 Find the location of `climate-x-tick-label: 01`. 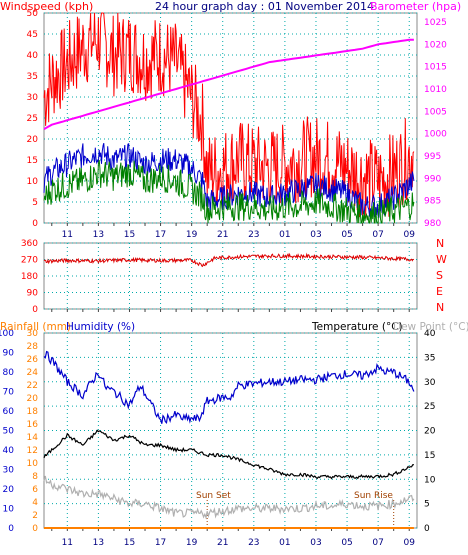

climate-x-tick-label: 01 is located at coordinates (284, 543).